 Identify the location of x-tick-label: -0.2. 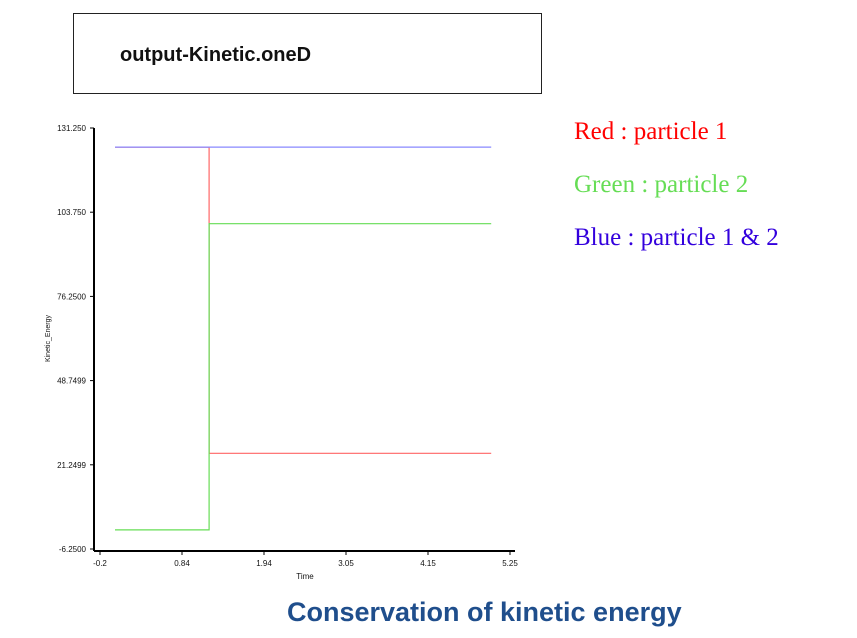
(100, 563).